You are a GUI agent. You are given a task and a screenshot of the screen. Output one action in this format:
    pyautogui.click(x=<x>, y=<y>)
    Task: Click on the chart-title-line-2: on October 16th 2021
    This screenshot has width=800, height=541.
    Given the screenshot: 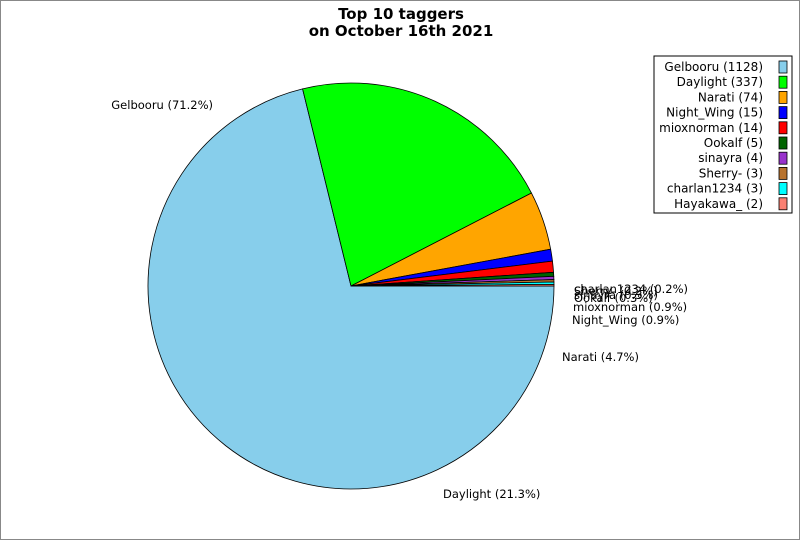 What is the action you would take?
    pyautogui.click(x=401, y=31)
    